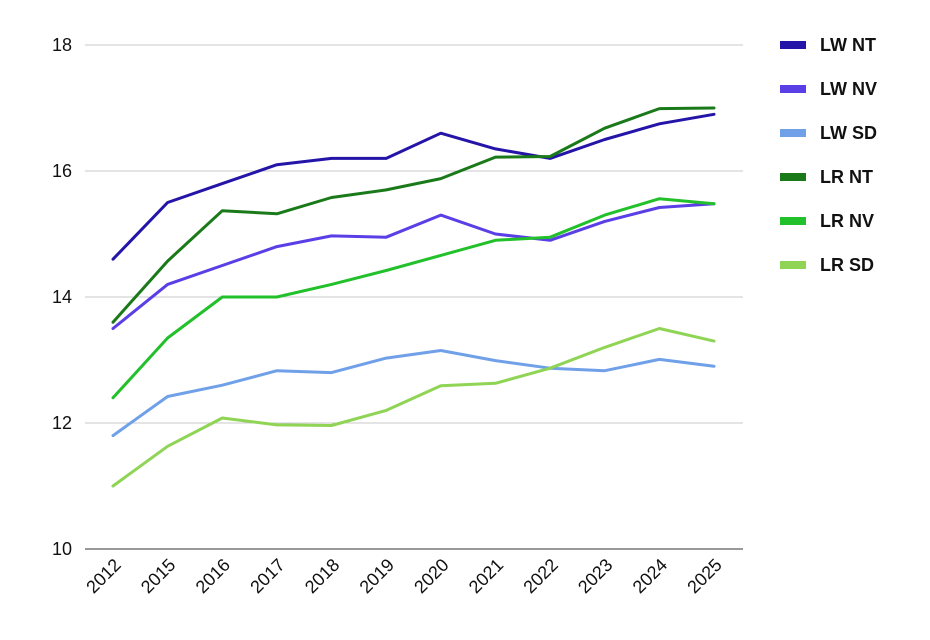 The image size is (930, 640). Describe the element at coordinates (847, 221) in the screenshot. I see `legend-label: LR NV` at that location.